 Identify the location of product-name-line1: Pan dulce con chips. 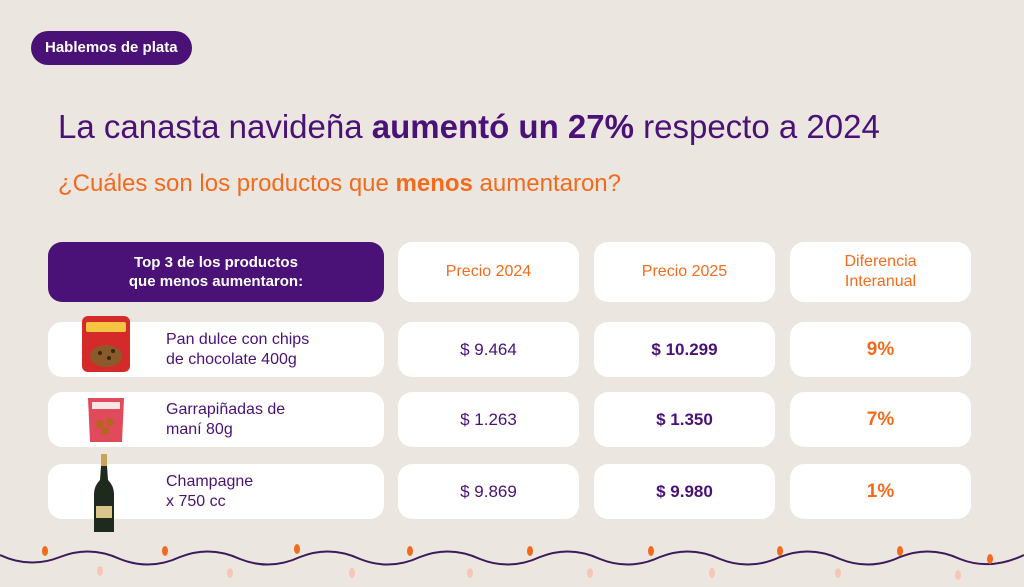
(238, 339).